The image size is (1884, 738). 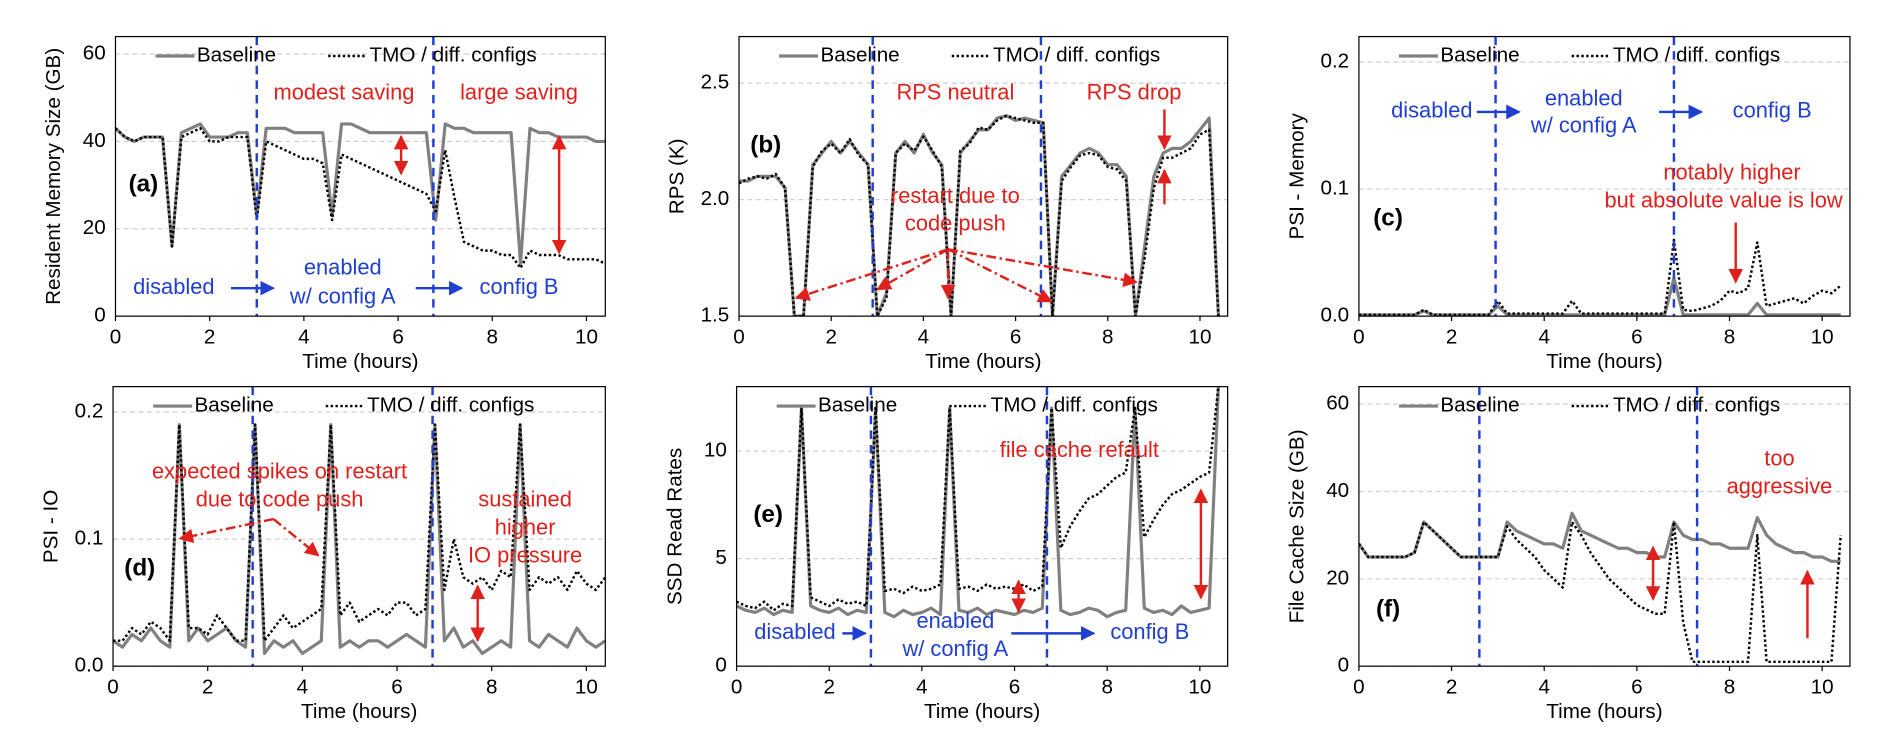 I want to click on panel-label: (f), so click(x=1388, y=609).